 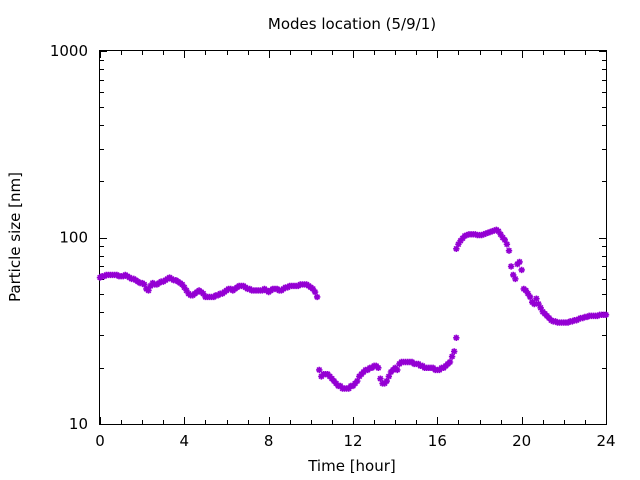 I want to click on chart-title: Modes location (5/9/1), so click(x=352, y=24).